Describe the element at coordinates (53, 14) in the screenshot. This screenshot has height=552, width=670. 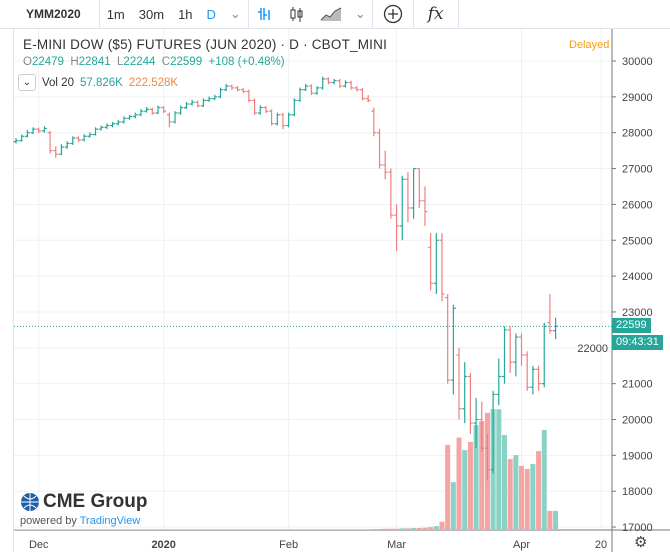
I see `symbol-search: YMM2020` at that location.